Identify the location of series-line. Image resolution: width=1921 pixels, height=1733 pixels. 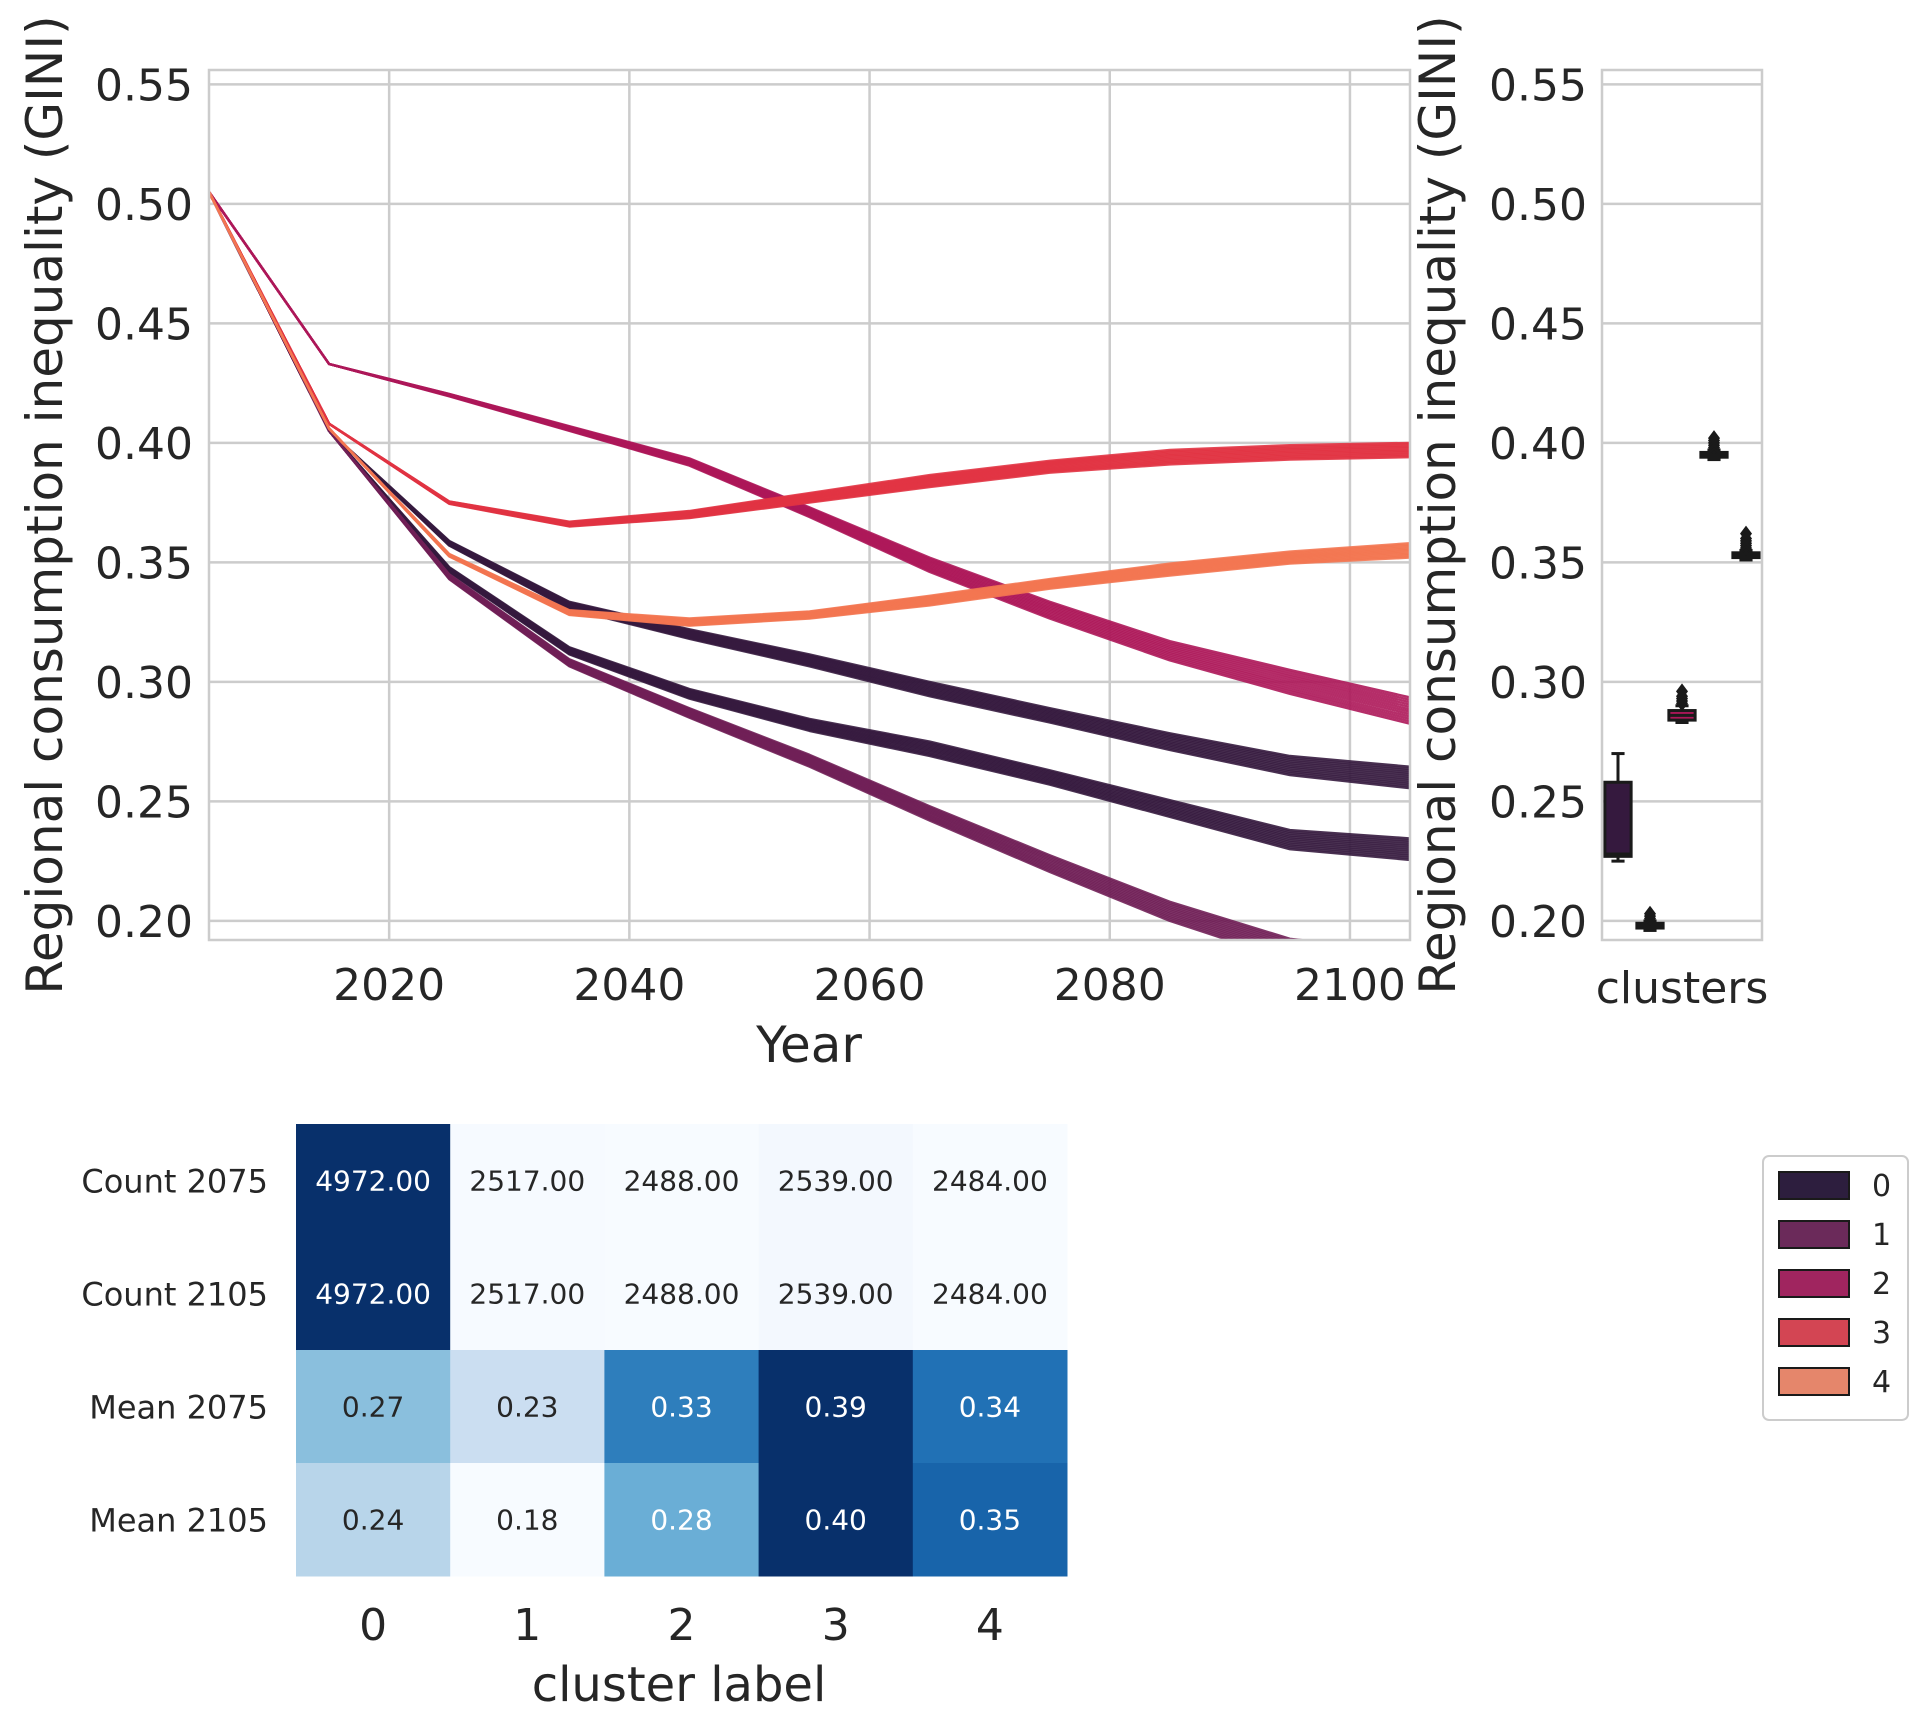
(809, 357).